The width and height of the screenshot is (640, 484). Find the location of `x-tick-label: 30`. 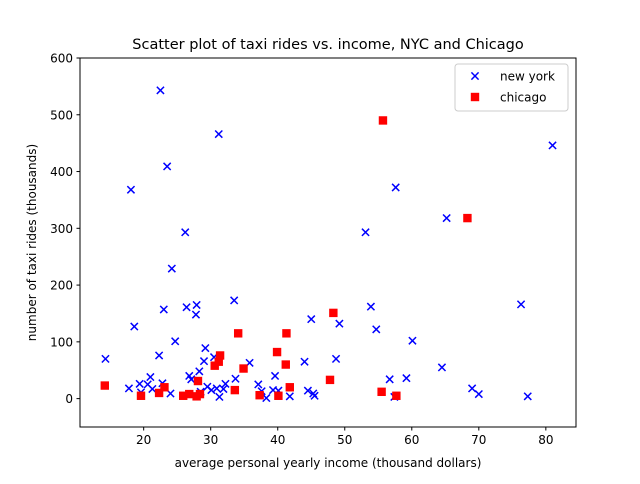

x-tick-label: 30 is located at coordinates (210, 440).